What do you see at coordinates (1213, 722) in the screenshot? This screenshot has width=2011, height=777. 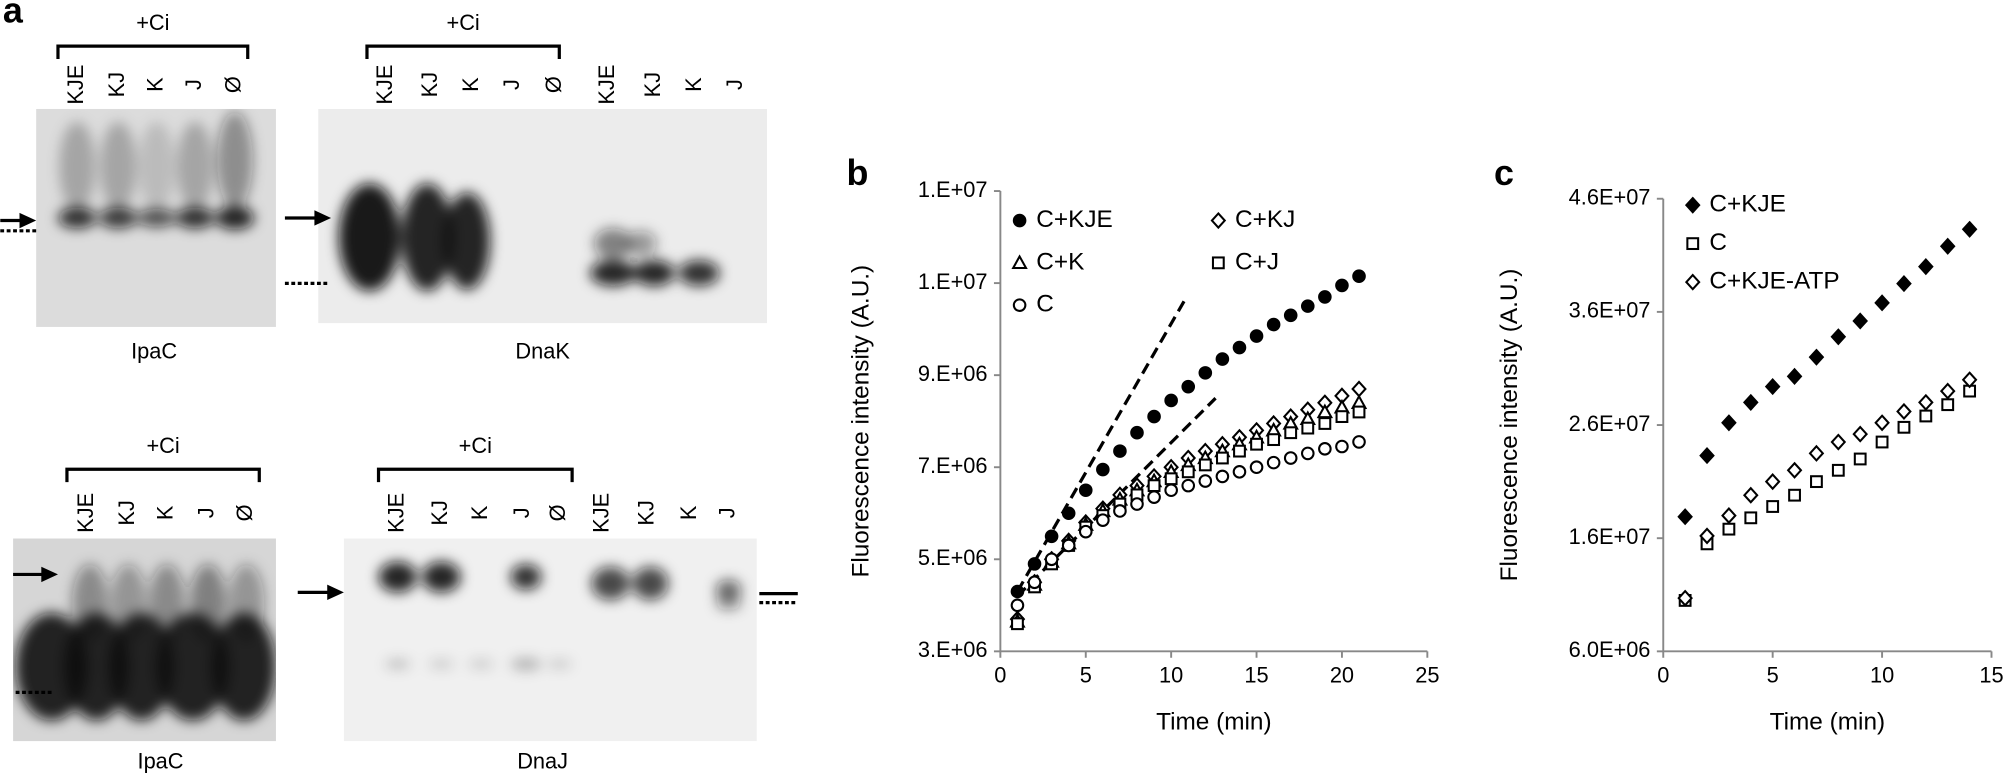 I see `x-axis-title: Time (min)` at bounding box center [1213, 722].